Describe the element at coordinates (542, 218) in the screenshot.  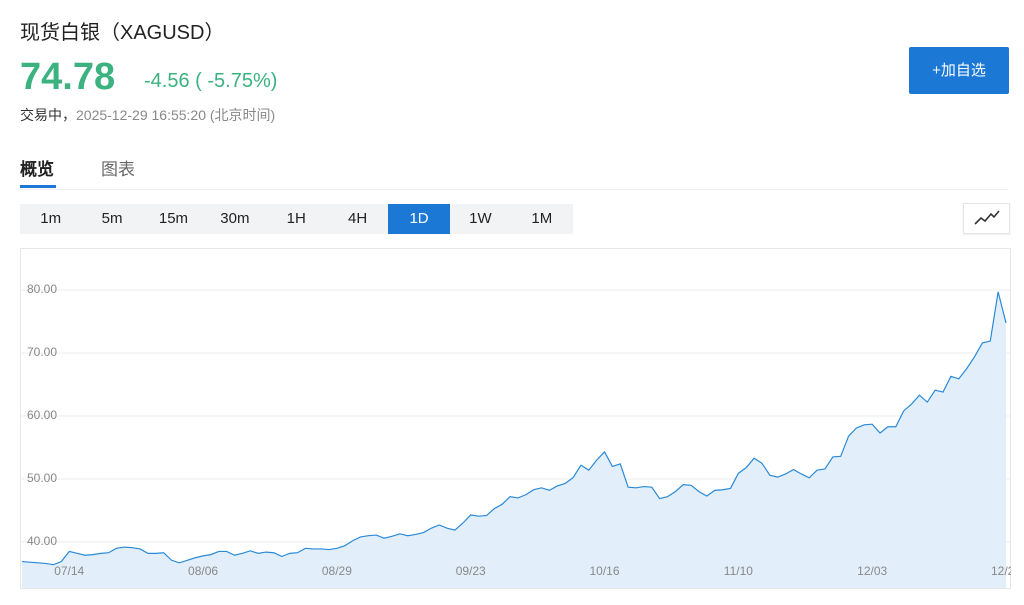
I see `interval-button: 1M` at that location.